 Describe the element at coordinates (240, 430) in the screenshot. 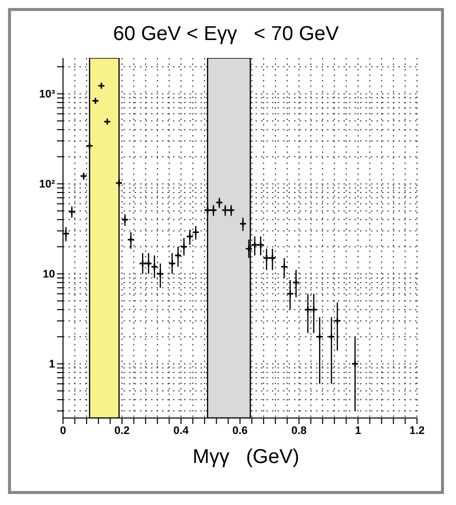

I see `x-tick-label: 0.6` at that location.